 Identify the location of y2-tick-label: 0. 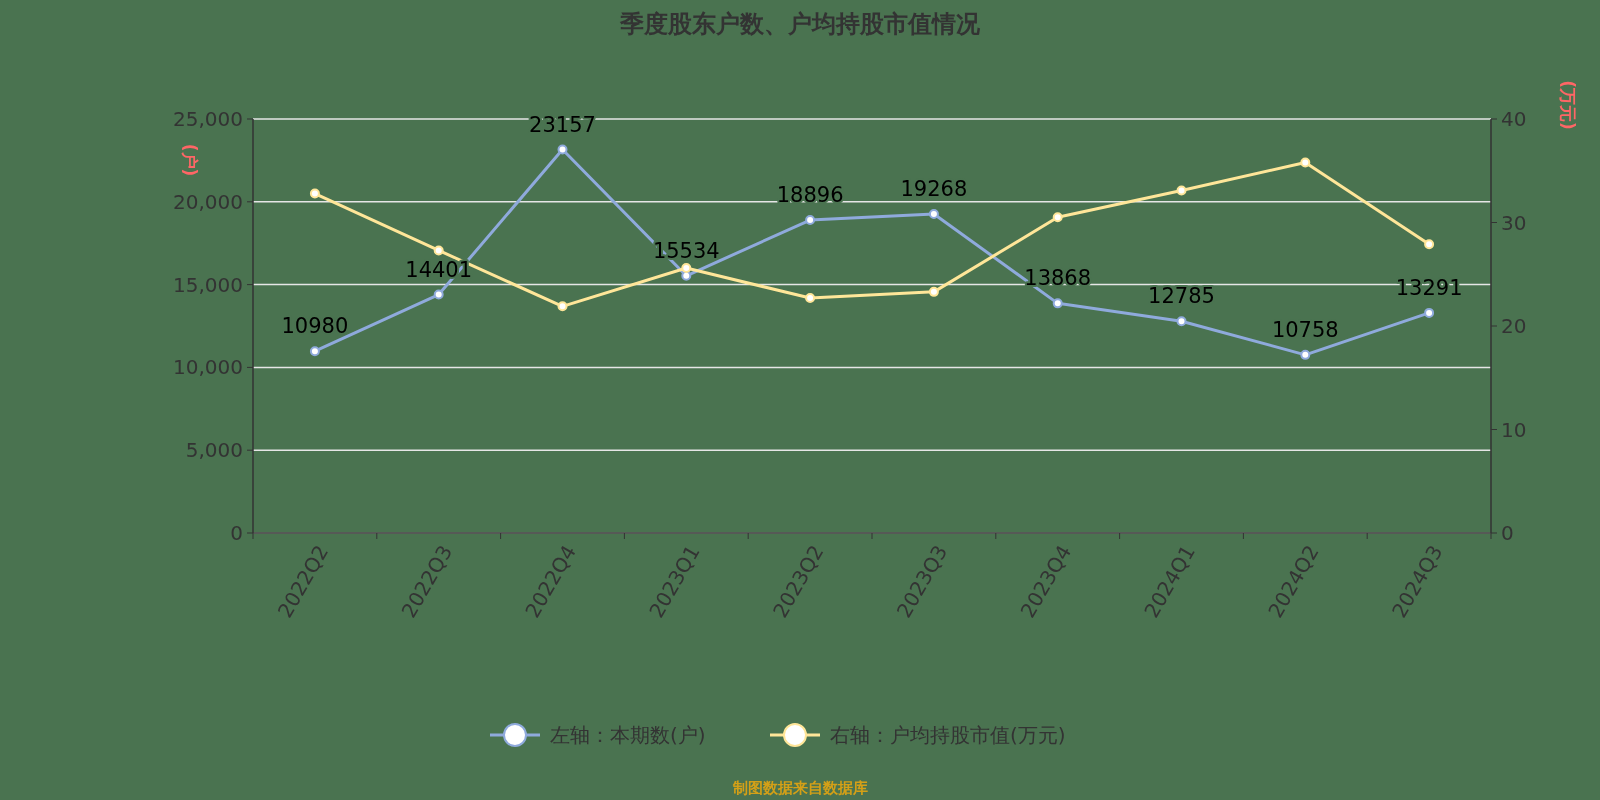
(1507, 533).